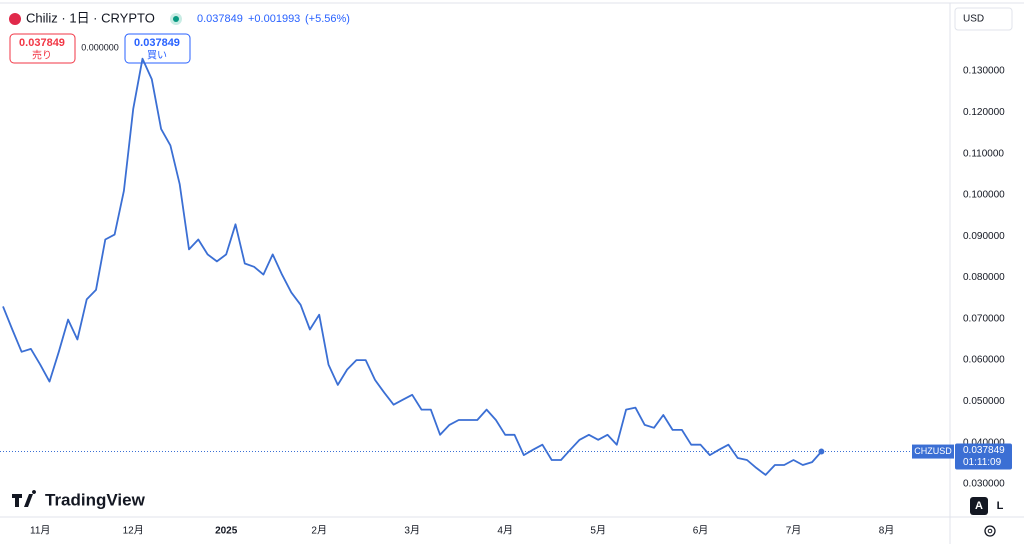 The width and height of the screenshot is (1024, 544). Describe the element at coordinates (1000, 506) in the screenshot. I see `log-scale-label: L` at that location.